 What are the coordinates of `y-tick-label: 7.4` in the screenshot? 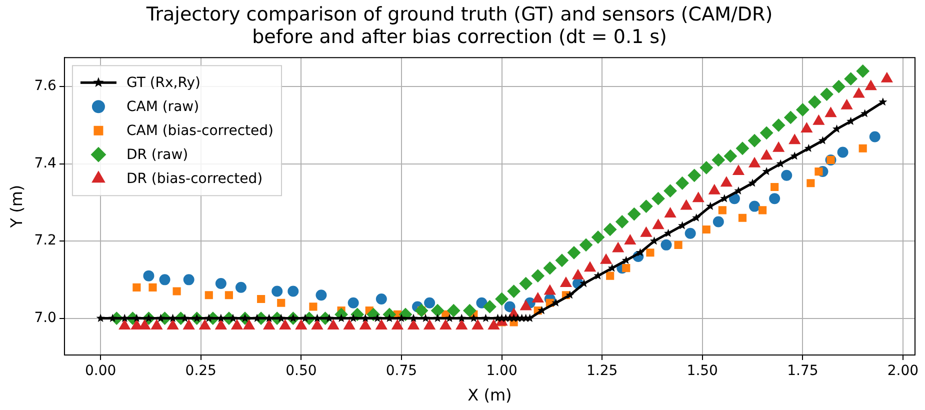 It's located at (45, 163).